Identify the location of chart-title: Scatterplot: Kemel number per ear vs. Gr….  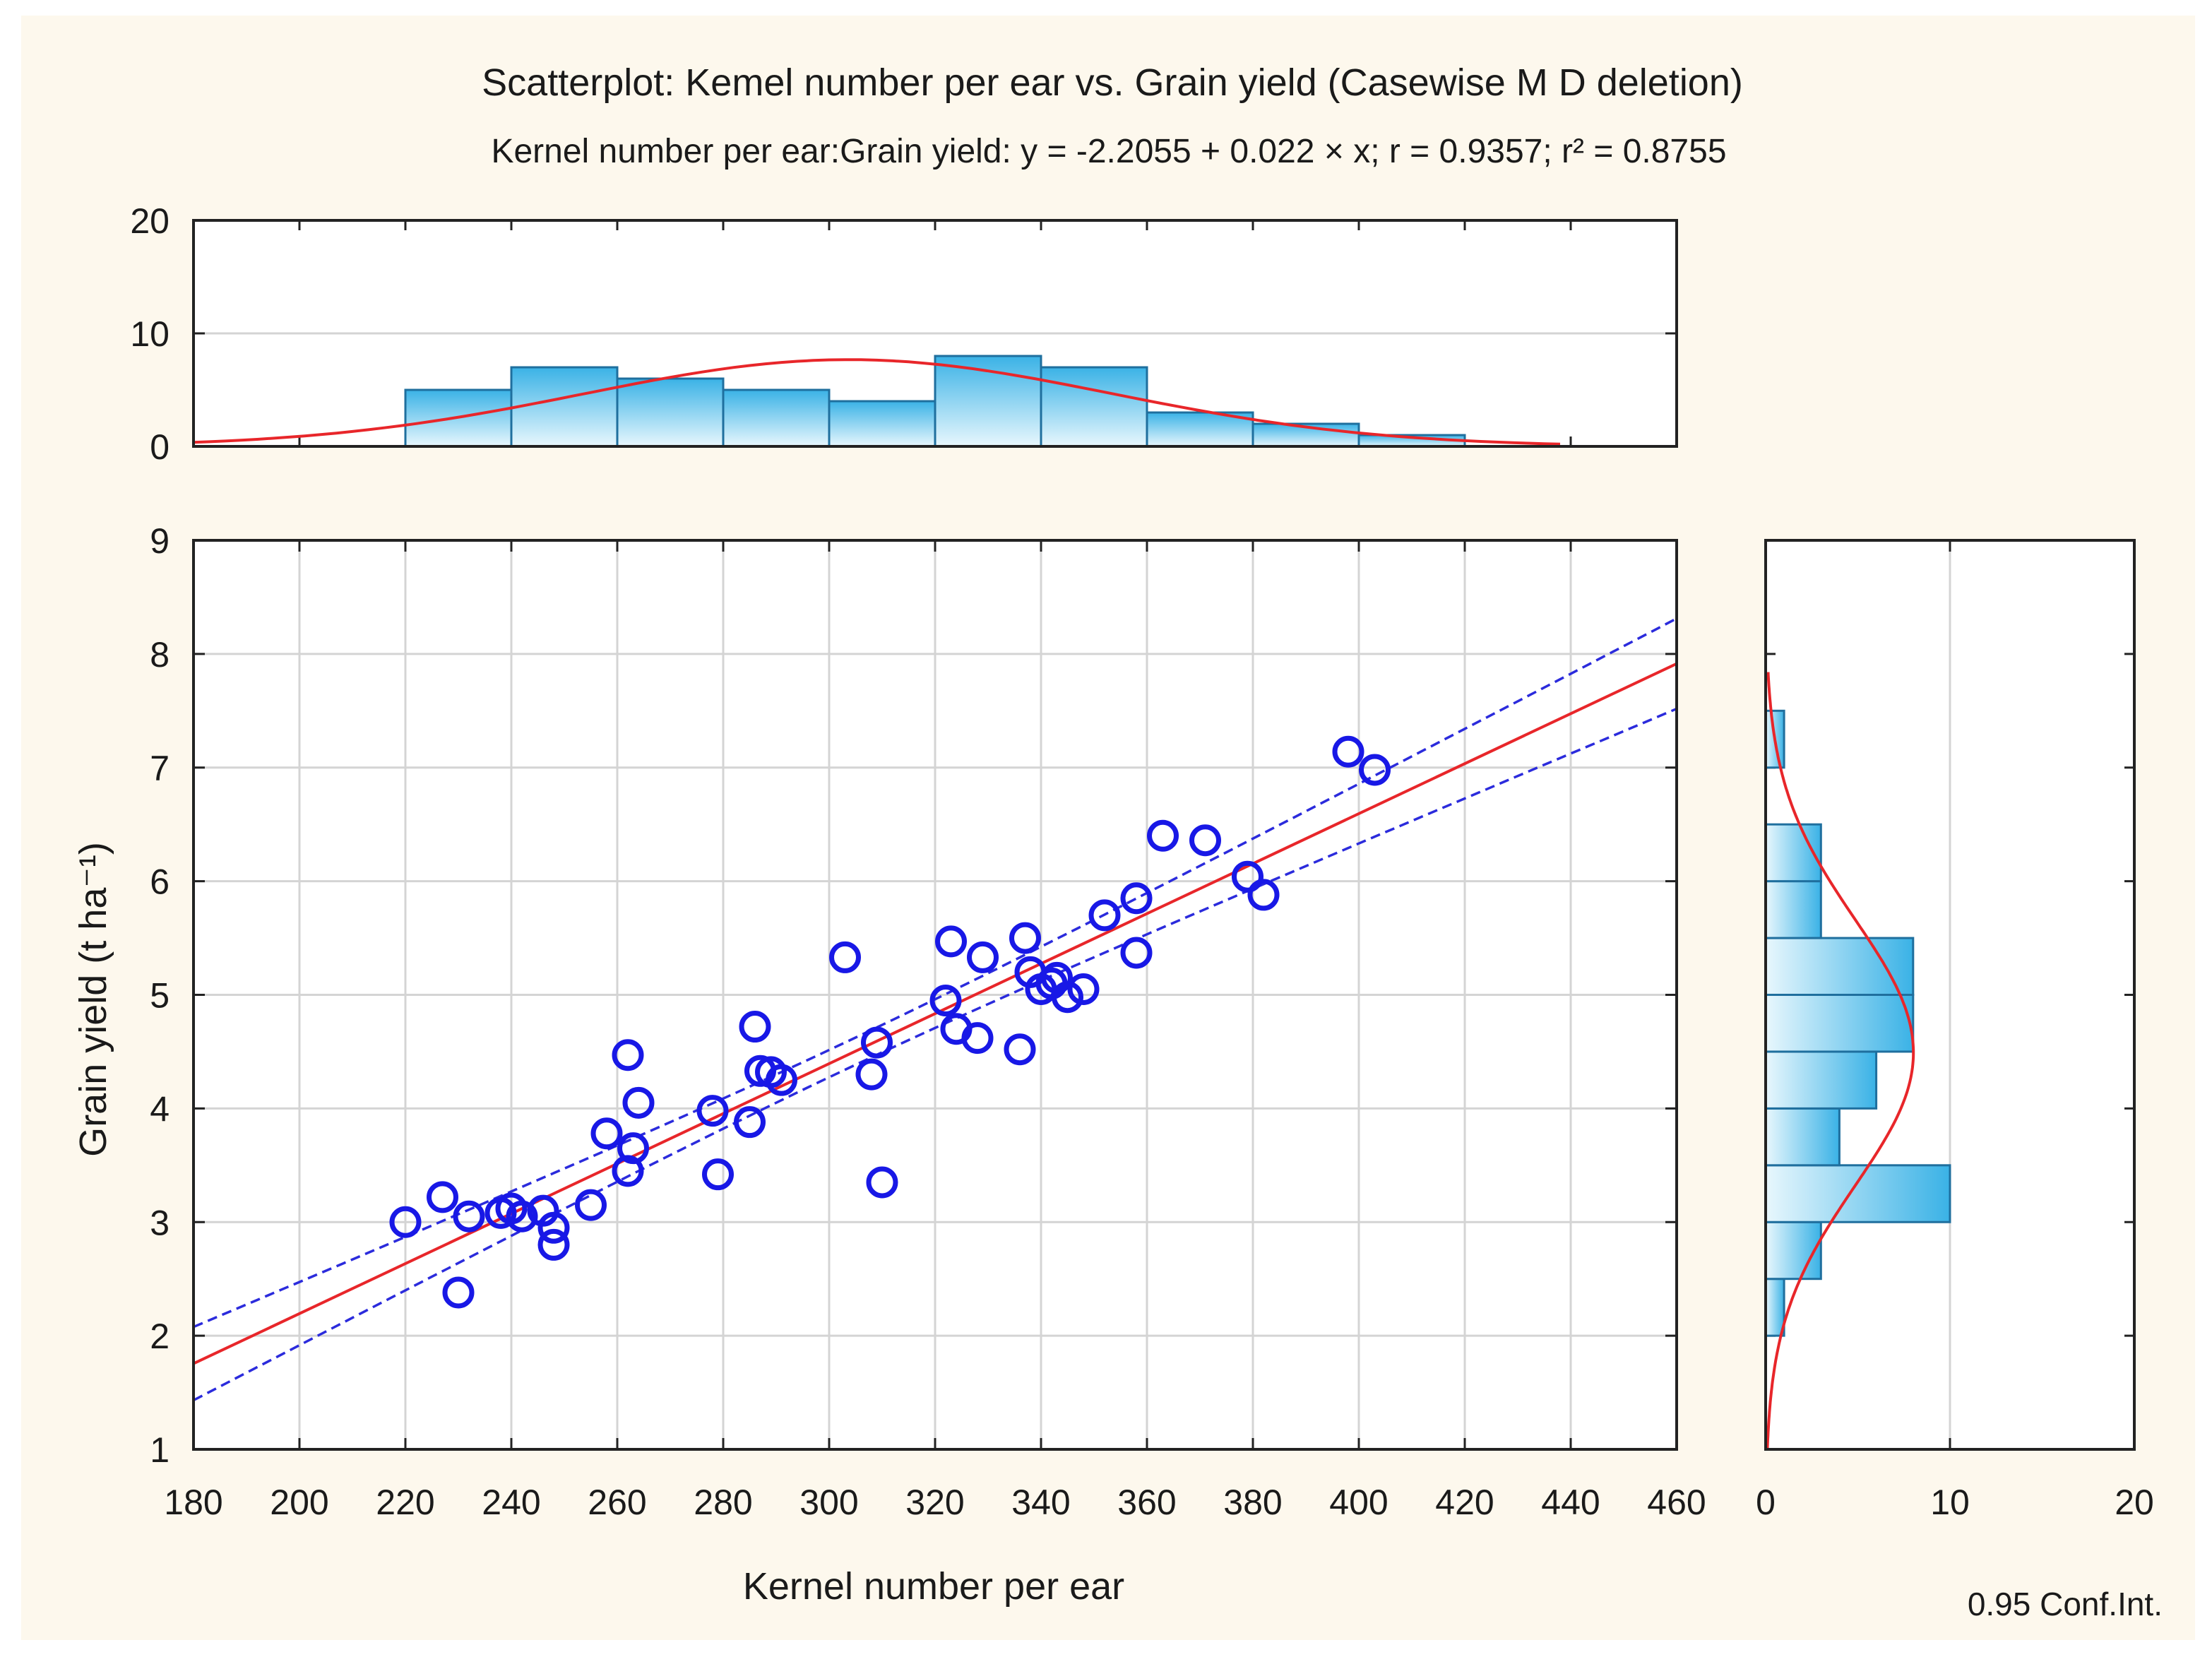
(1112, 82).